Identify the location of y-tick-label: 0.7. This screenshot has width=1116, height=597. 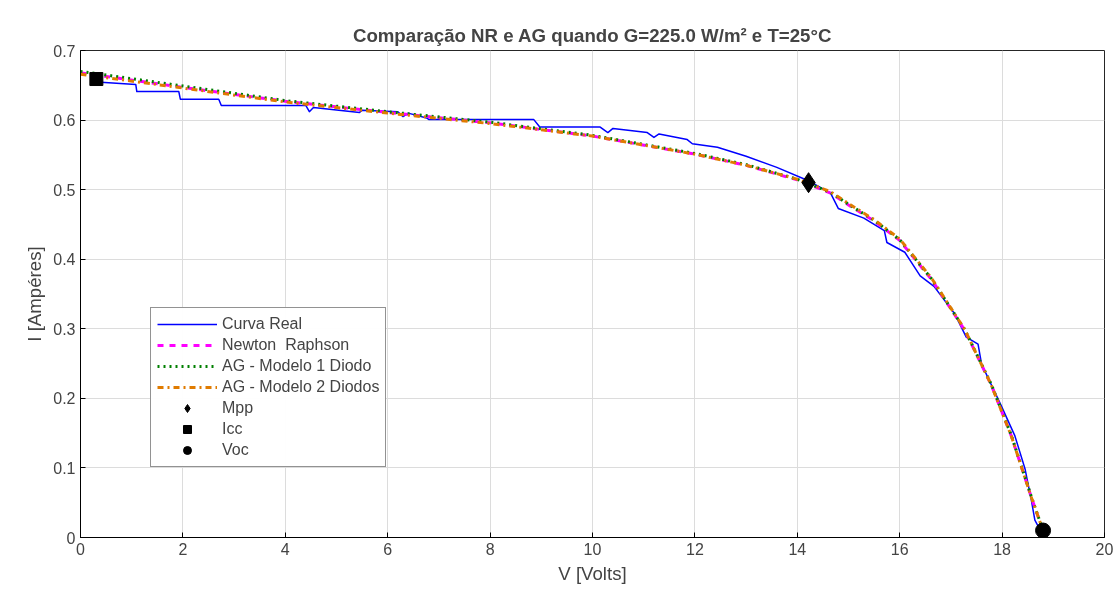
(64, 51).